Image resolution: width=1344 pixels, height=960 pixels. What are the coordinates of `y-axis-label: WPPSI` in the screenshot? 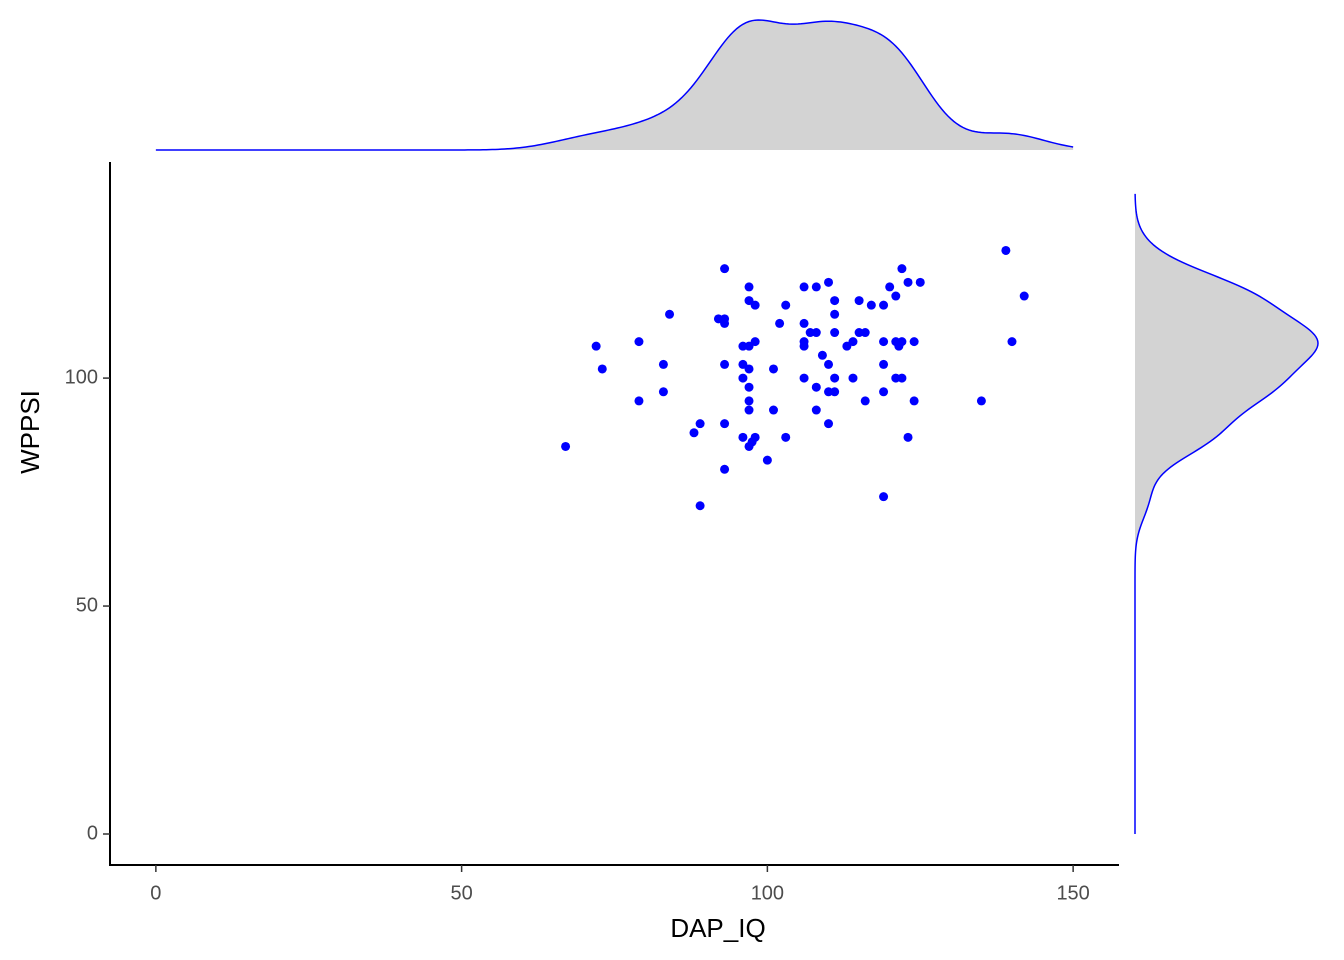 It's located at (30, 432).